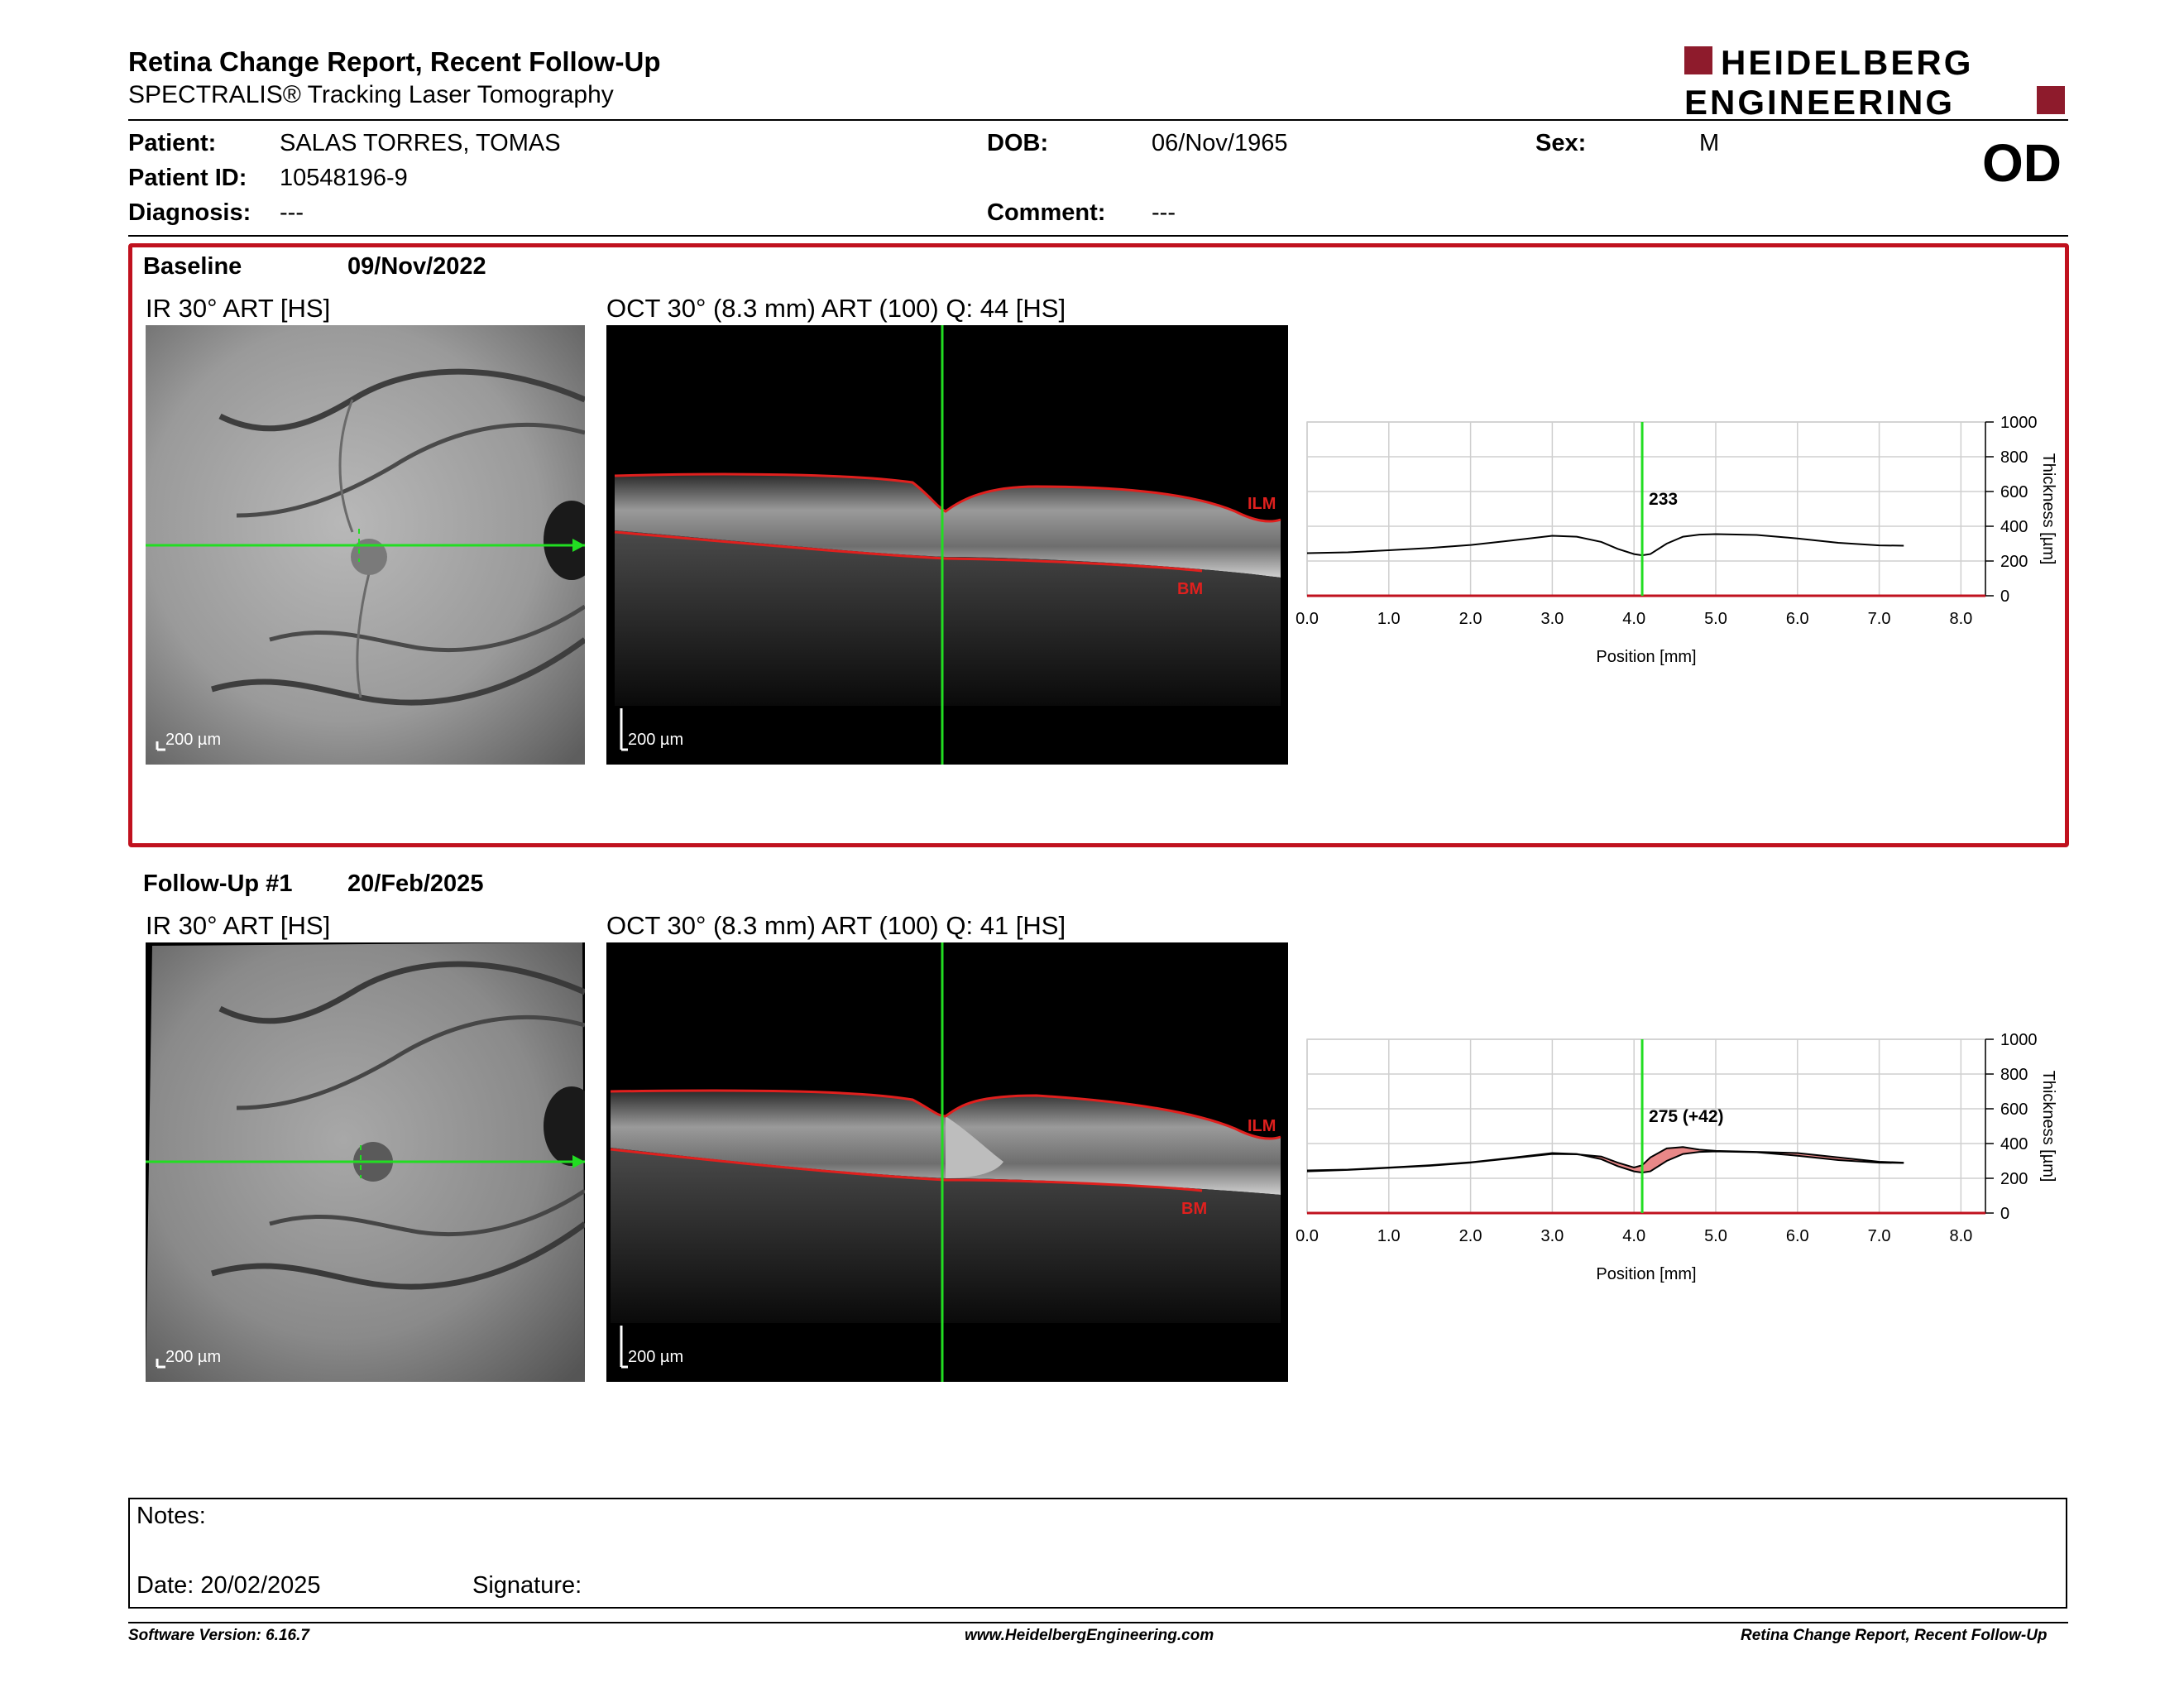  I want to click on notes-date: Date: 20/02/2025, so click(228, 1585).